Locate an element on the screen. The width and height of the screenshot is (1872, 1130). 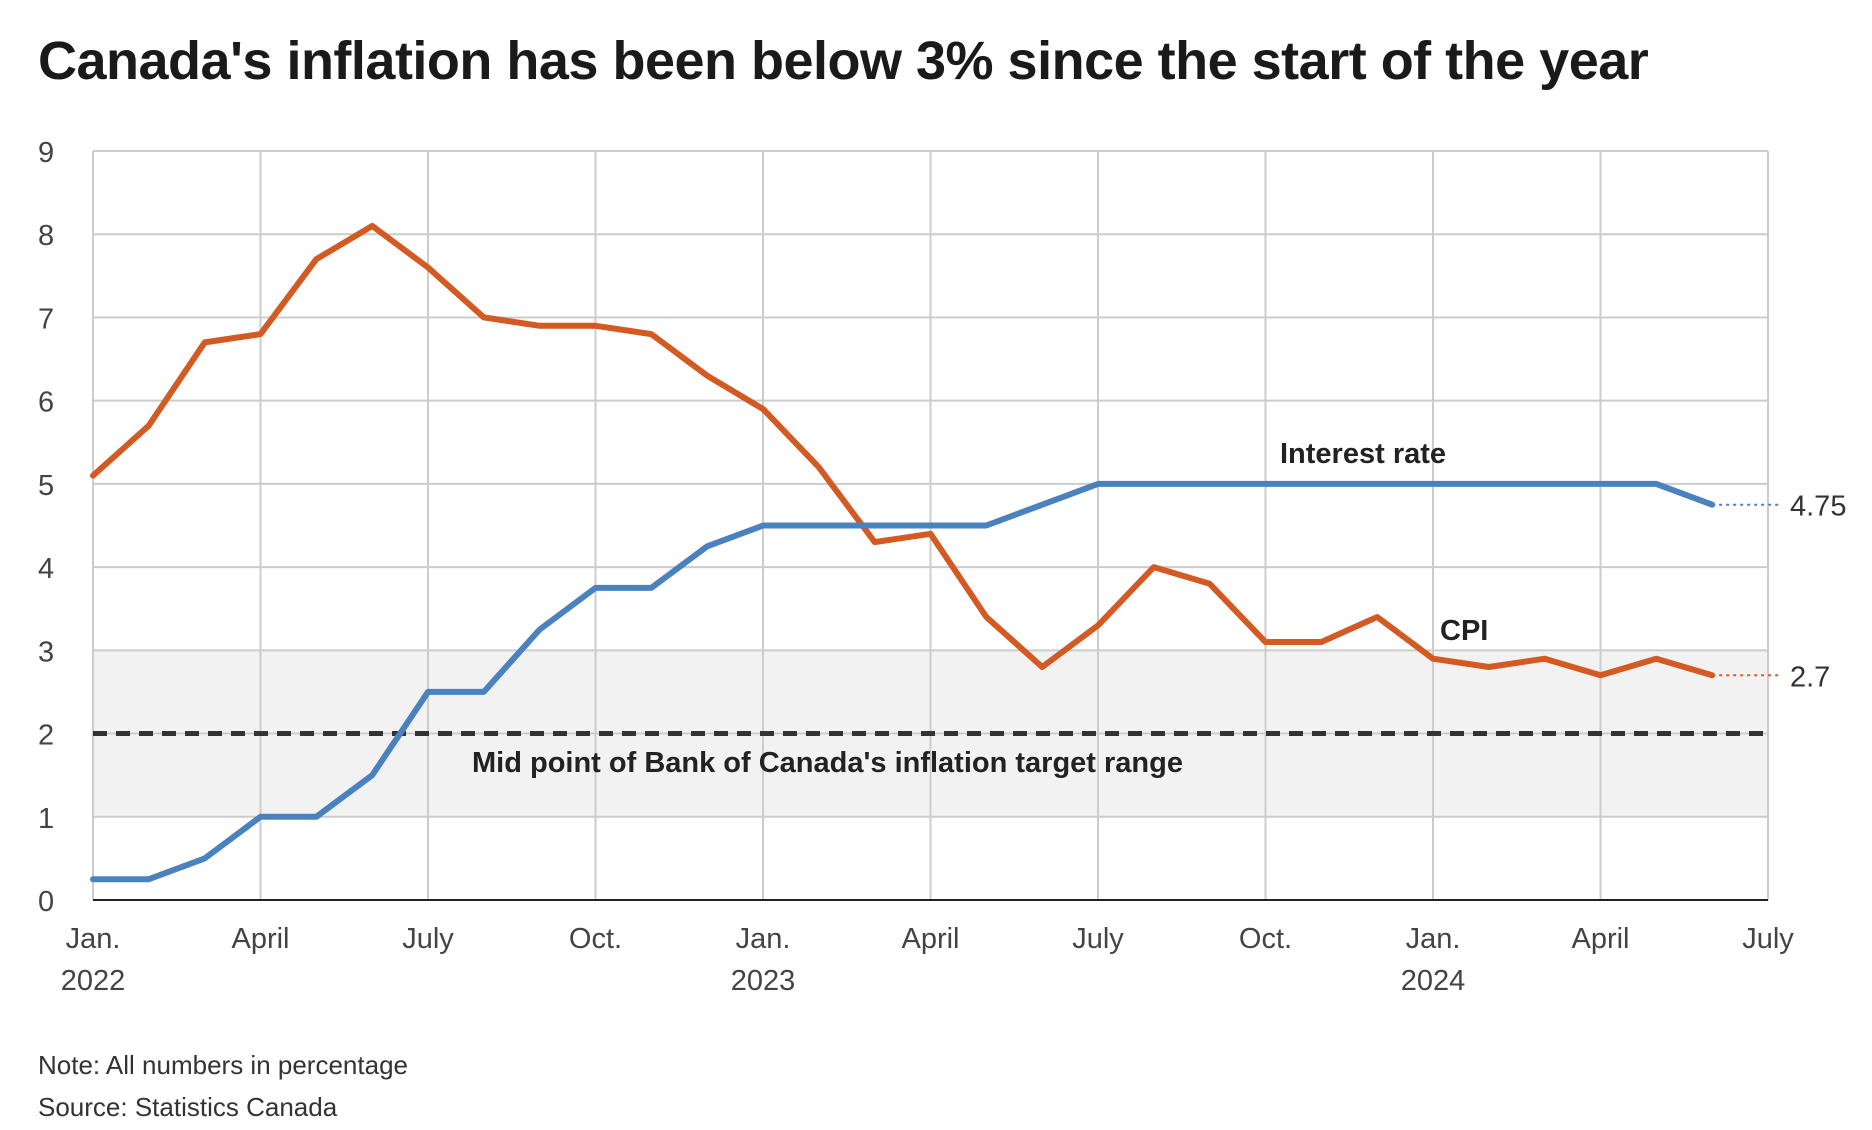
cpi-annotation: CPI is located at coordinates (1464, 631).